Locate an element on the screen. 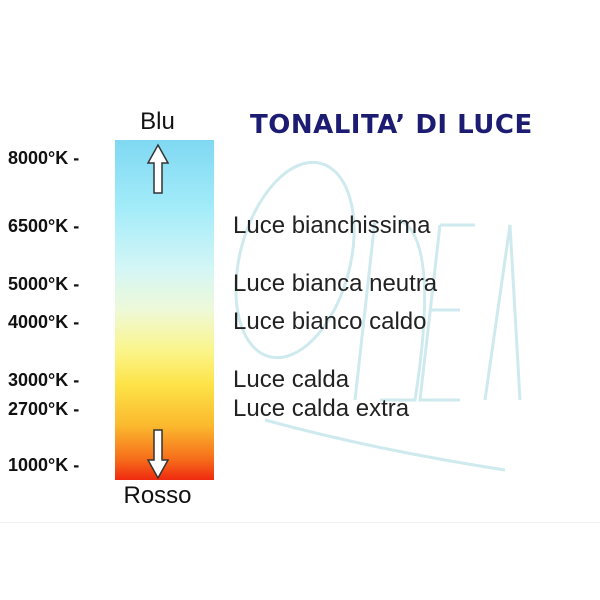 The image size is (600, 600). light-description-4000: Luce bianco caldo is located at coordinates (330, 321).